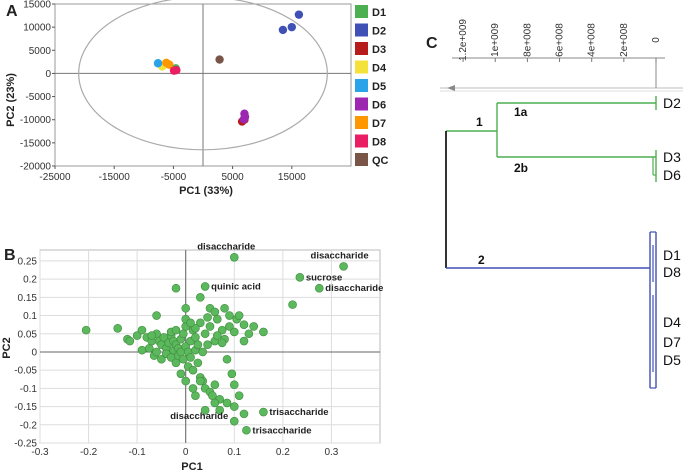  What do you see at coordinates (672, 360) in the screenshot?
I see `panel-c-leaf-label-d5: D5` at bounding box center [672, 360].